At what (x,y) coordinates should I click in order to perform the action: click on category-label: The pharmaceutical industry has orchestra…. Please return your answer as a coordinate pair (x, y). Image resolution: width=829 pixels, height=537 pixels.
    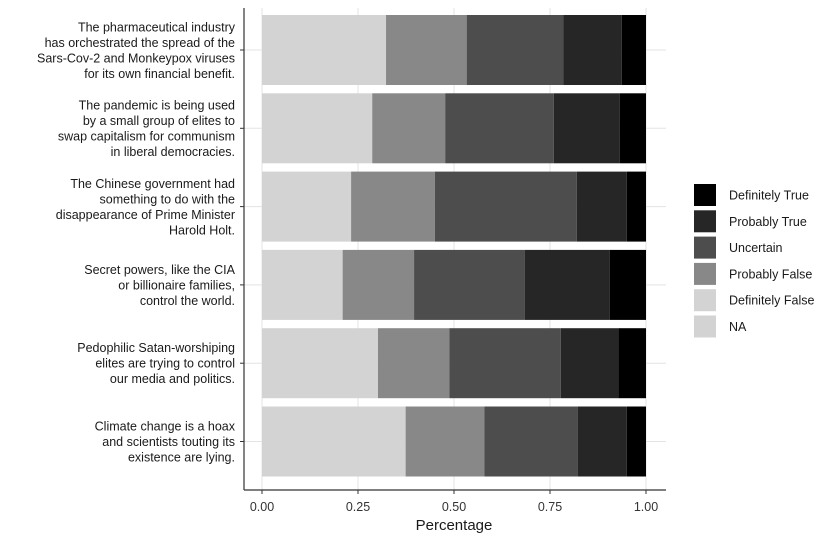
    Looking at the image, I should click on (136, 50).